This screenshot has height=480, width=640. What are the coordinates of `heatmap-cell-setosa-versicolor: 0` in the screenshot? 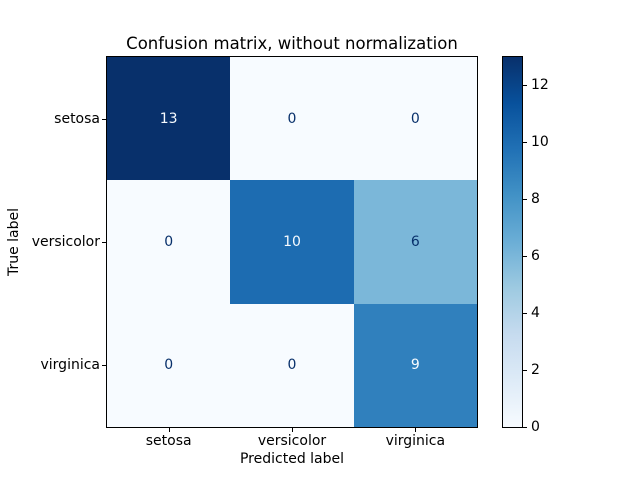 It's located at (292, 119).